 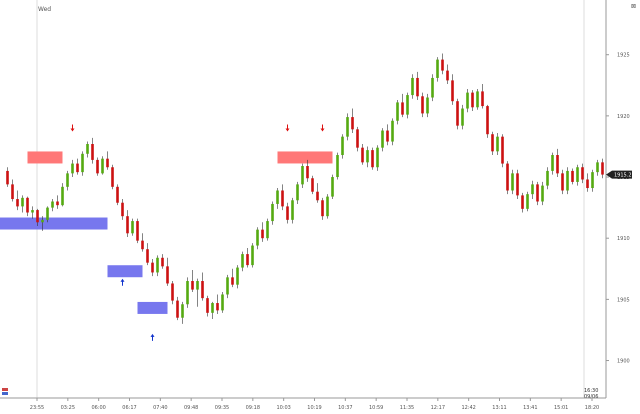 I want to click on time-tick-label: 13:11, so click(x=499, y=408).